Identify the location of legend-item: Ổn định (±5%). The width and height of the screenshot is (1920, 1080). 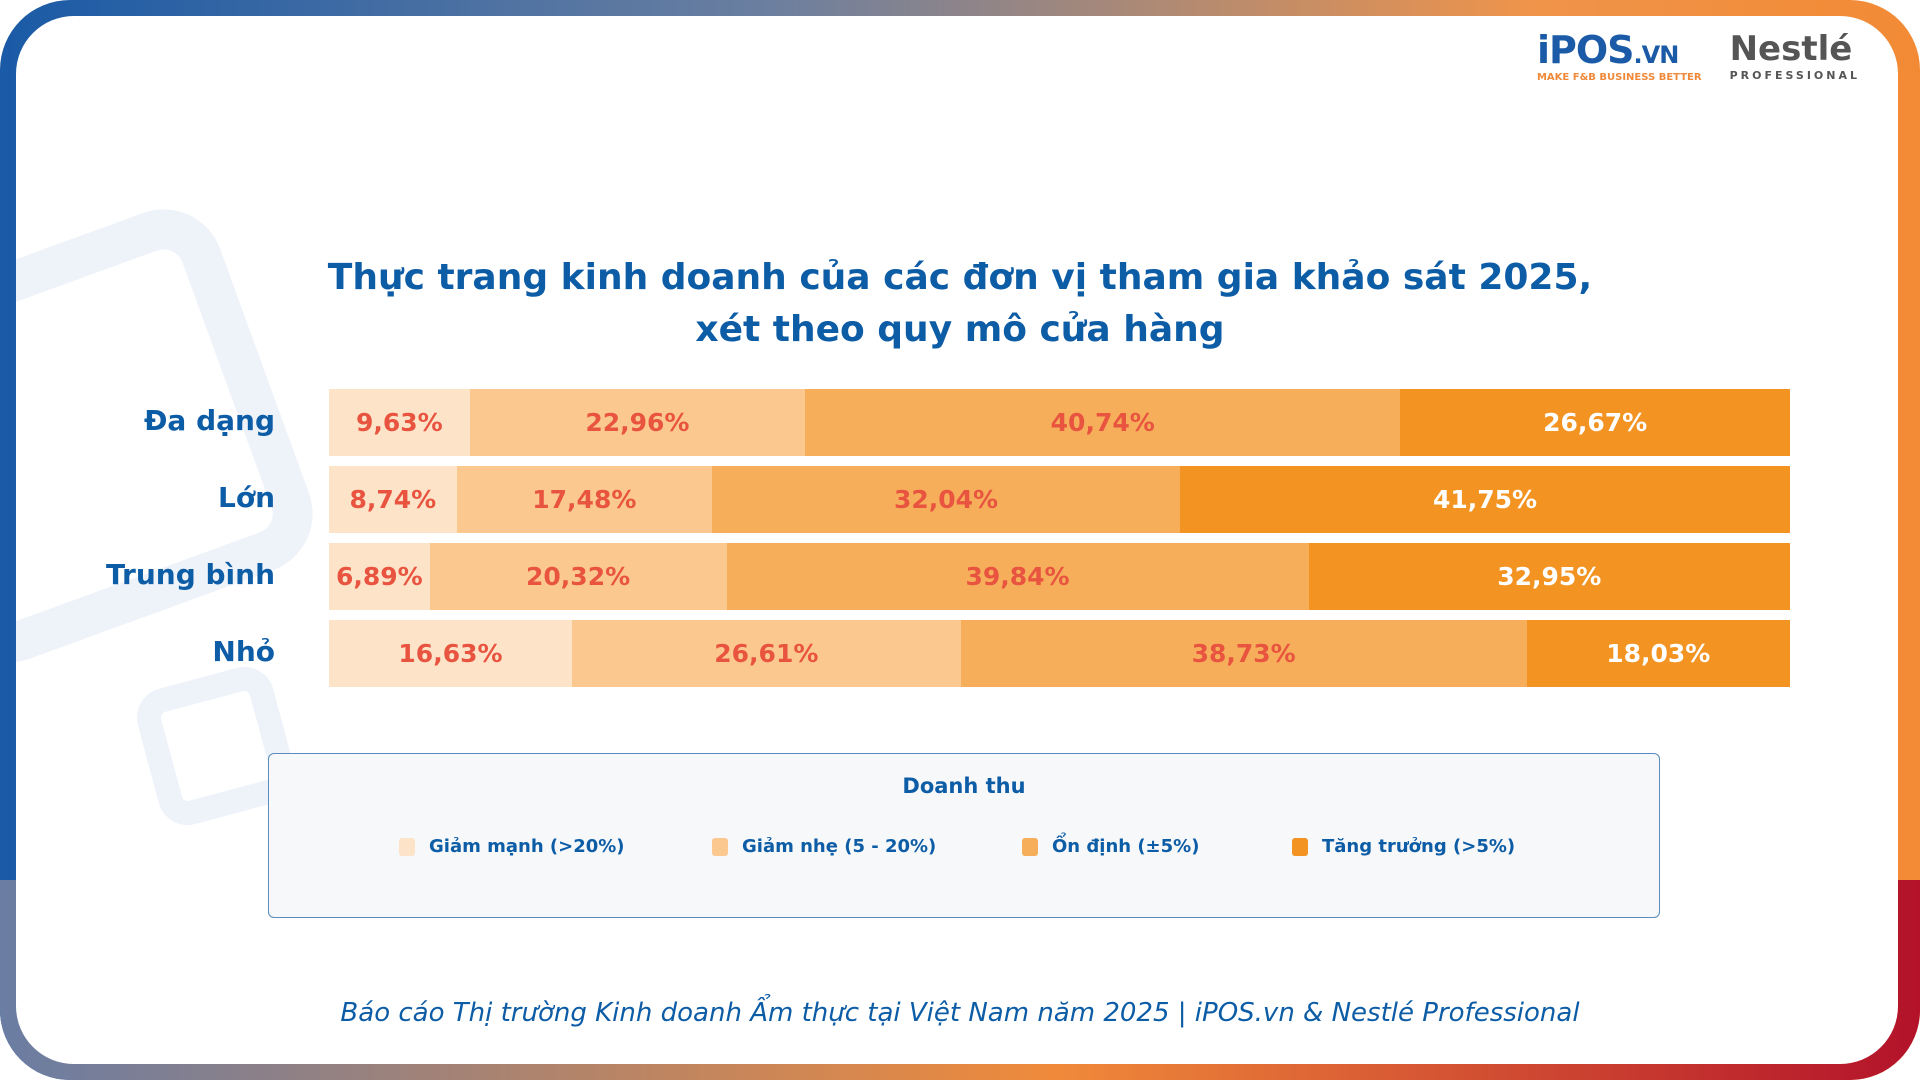
(1110, 846).